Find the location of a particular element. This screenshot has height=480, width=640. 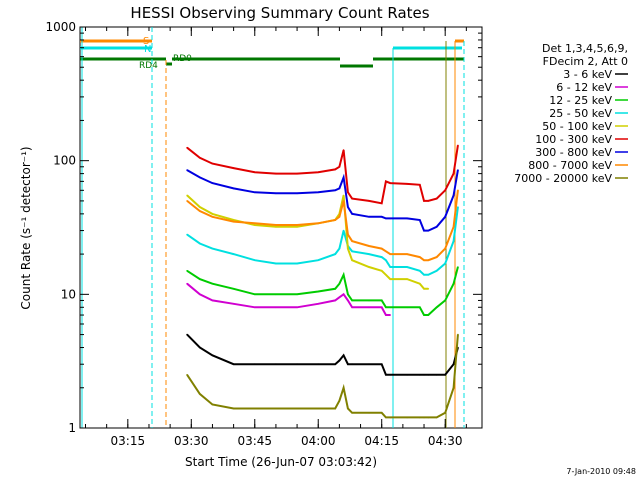

legend-label: 25 - 50 keV is located at coordinates (580, 113).